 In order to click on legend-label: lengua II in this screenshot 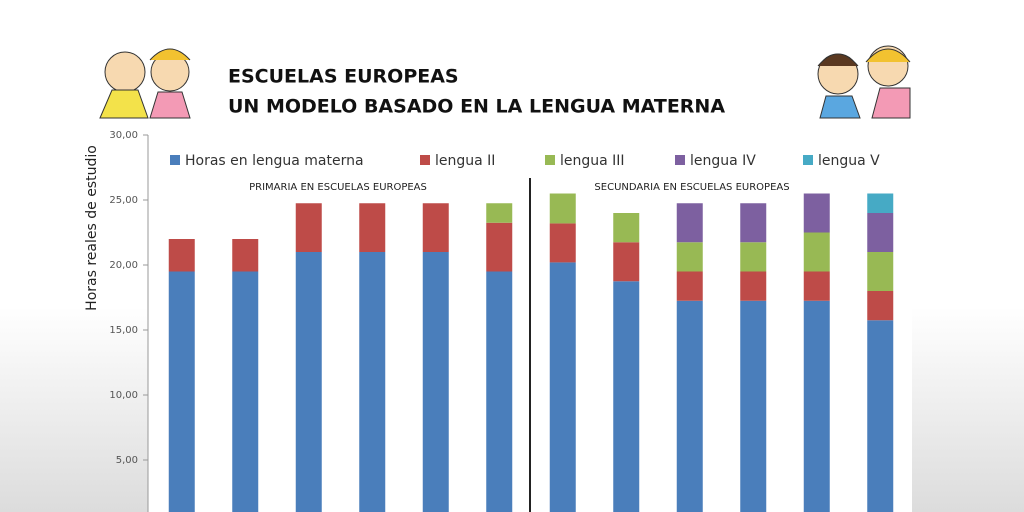, I will do `click(465, 161)`.